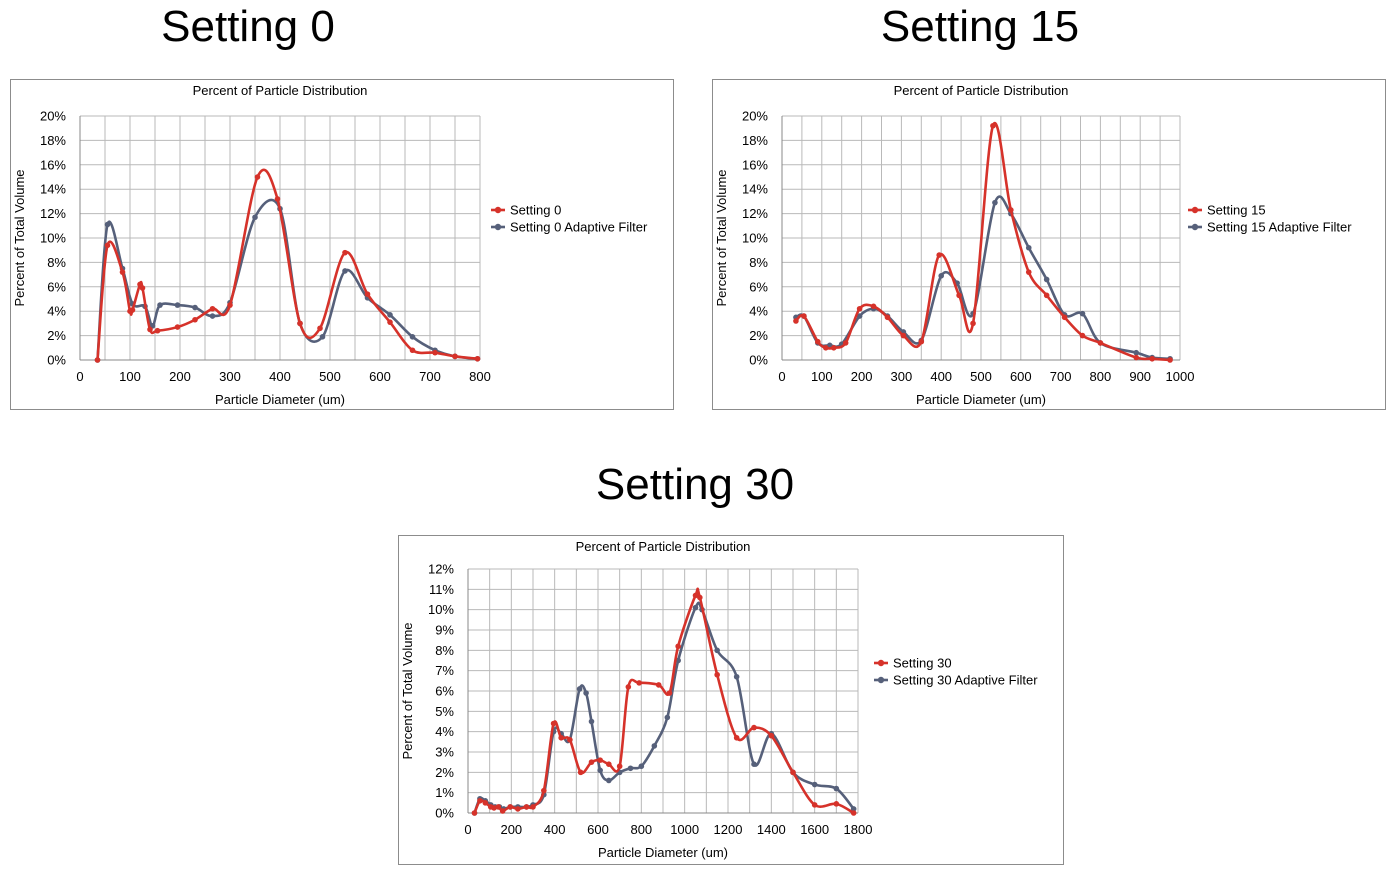 This screenshot has width=1400, height=876. I want to click on x-tick-label: 1800, so click(858, 829).